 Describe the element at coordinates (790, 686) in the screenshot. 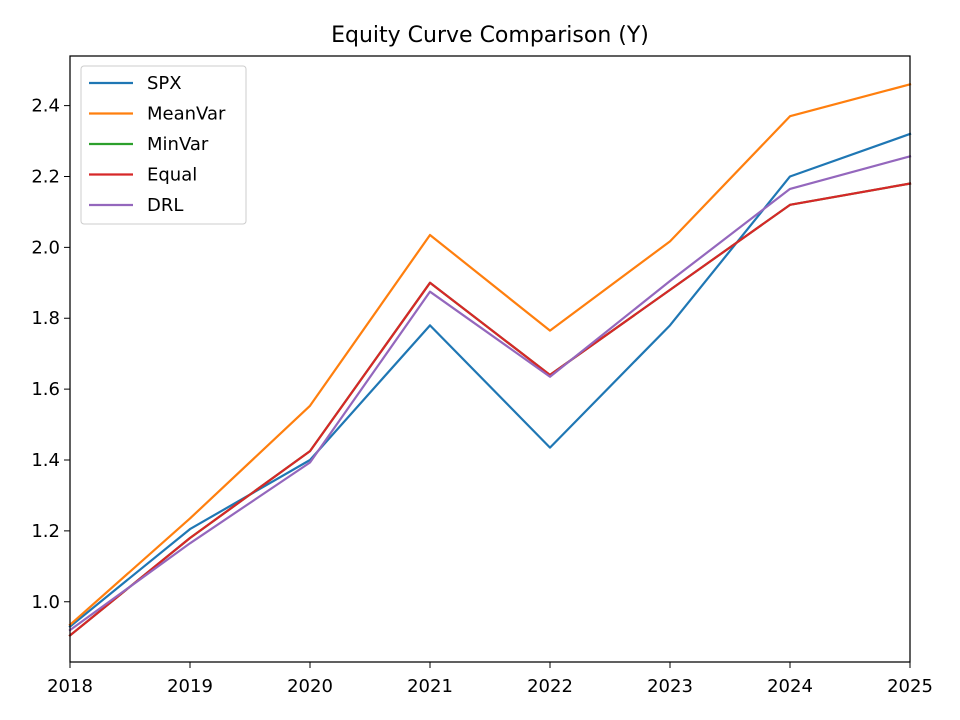

I see `x-tick-label: 2024` at that location.